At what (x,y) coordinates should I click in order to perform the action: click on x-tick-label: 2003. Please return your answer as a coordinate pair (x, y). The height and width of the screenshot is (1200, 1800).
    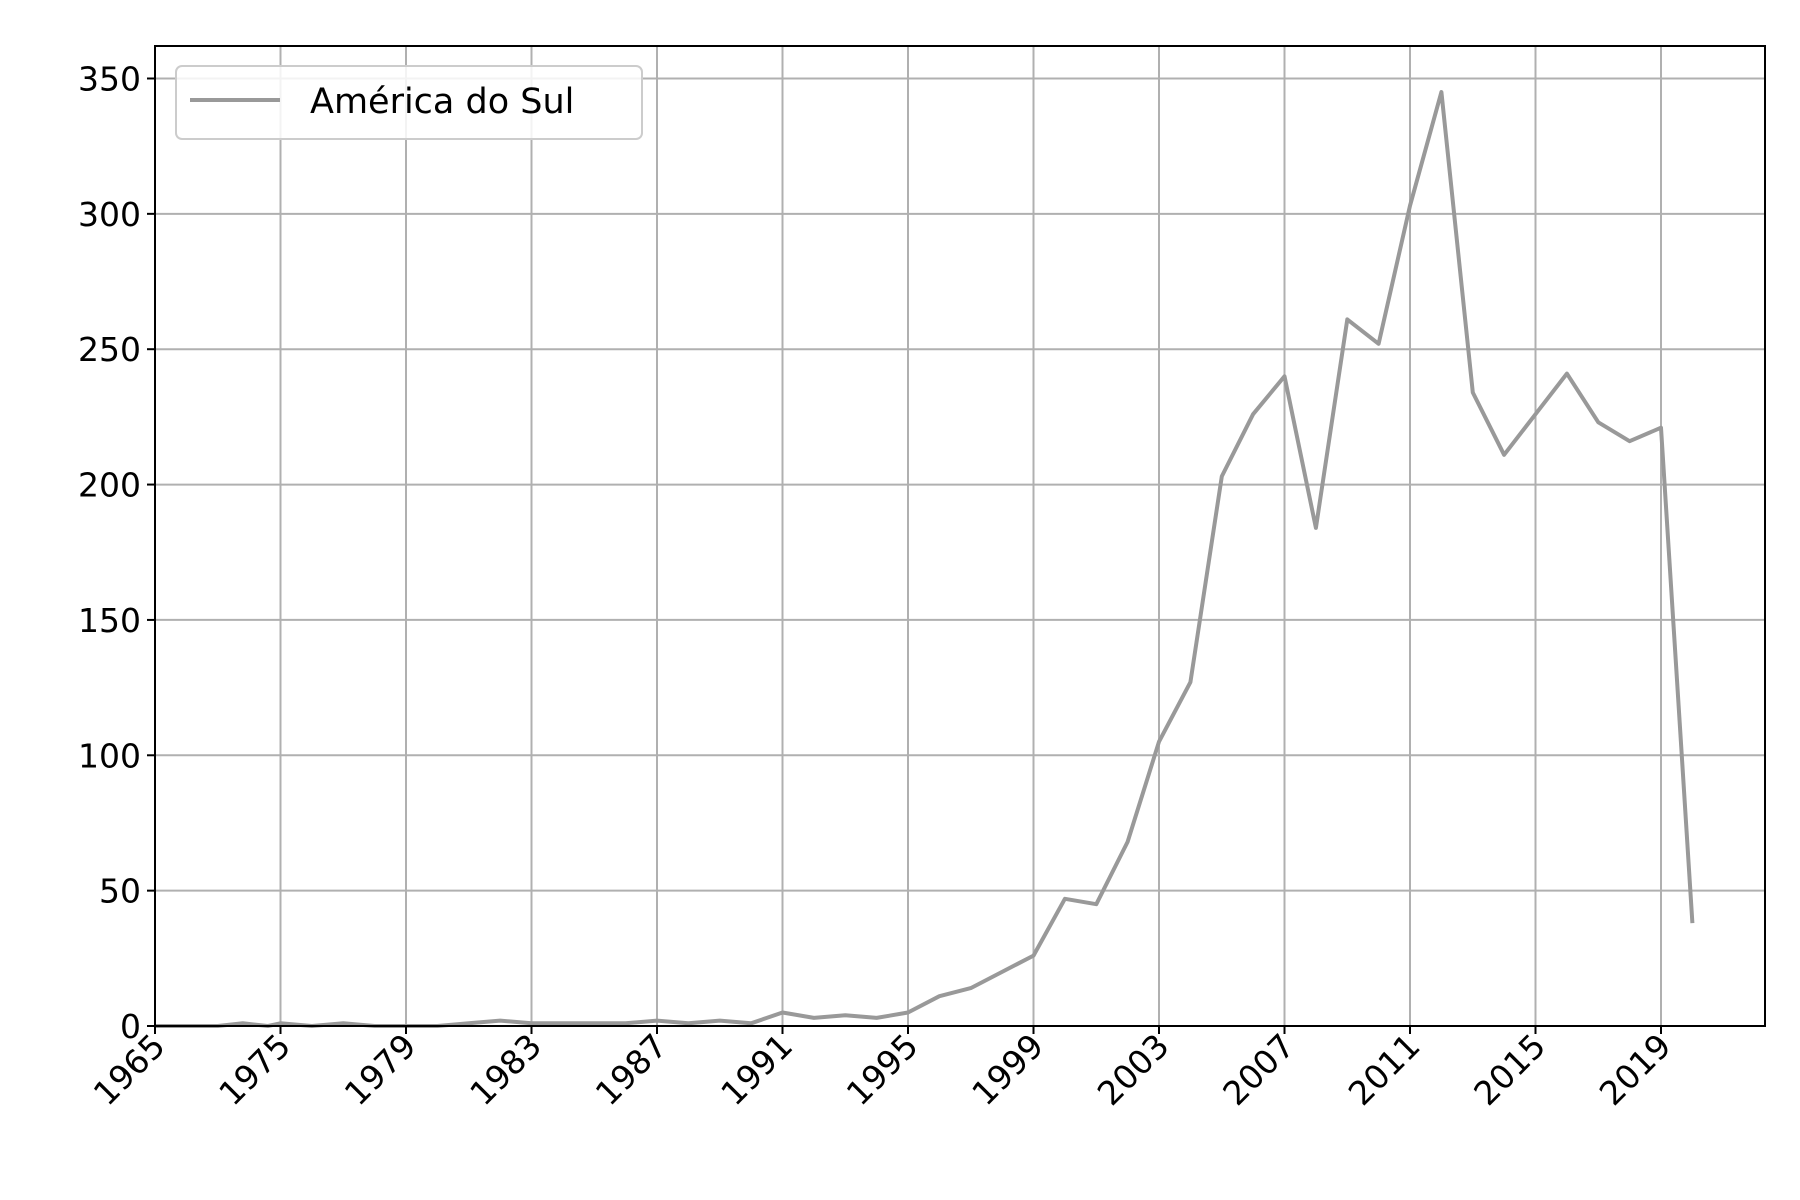
    Looking at the image, I should click on (1133, 1069).